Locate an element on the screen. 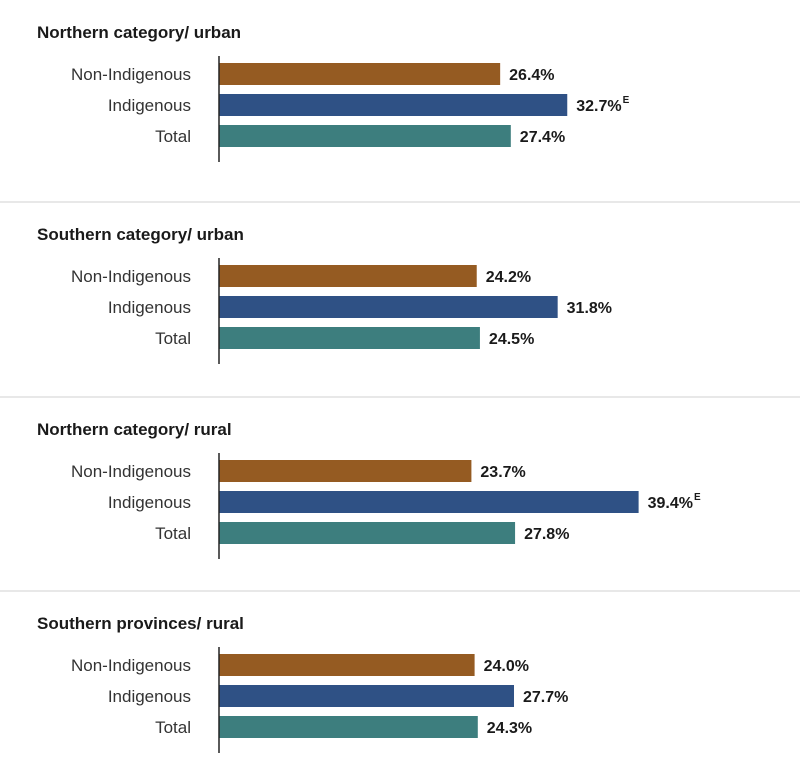  value-label: 23.7% is located at coordinates (502, 472).